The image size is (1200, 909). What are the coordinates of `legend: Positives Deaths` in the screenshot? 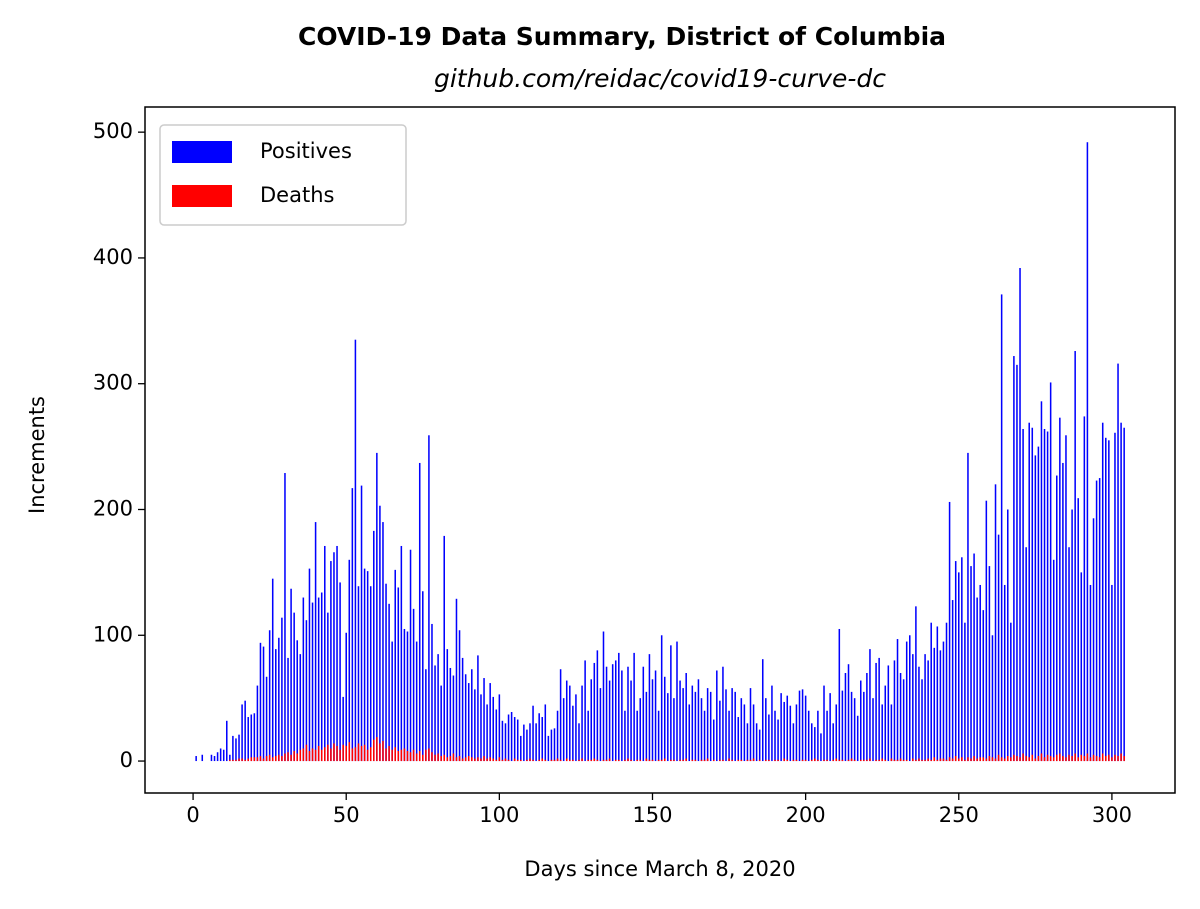 It's located at (283, 175).